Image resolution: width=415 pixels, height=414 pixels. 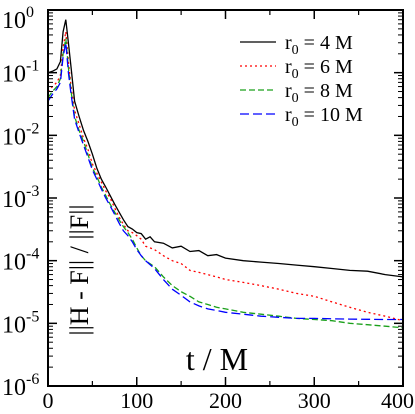 What do you see at coordinates (319, 93) in the screenshot?
I see `legend-label-3: r0 = 8 M` at bounding box center [319, 93].